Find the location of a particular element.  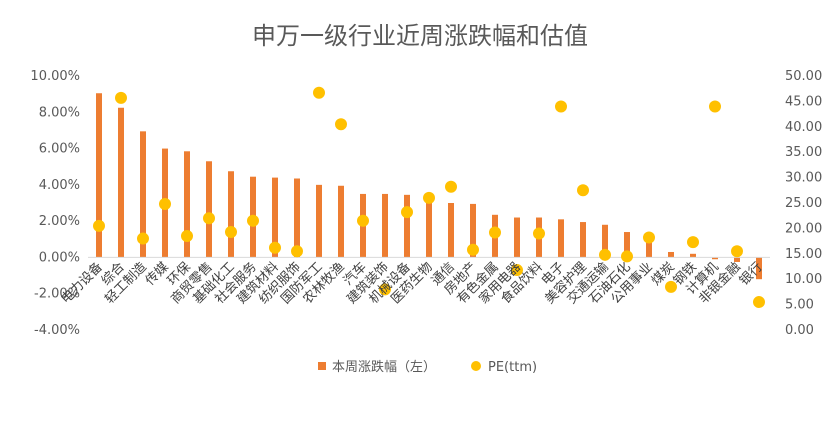

y-left-tick-label: 6.00% is located at coordinates (59, 149).